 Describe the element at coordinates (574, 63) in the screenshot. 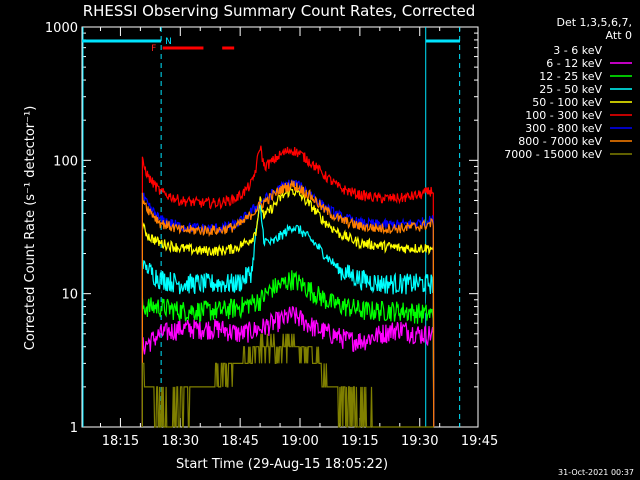

I see `legend-label: 6 - 12 keV` at that location.